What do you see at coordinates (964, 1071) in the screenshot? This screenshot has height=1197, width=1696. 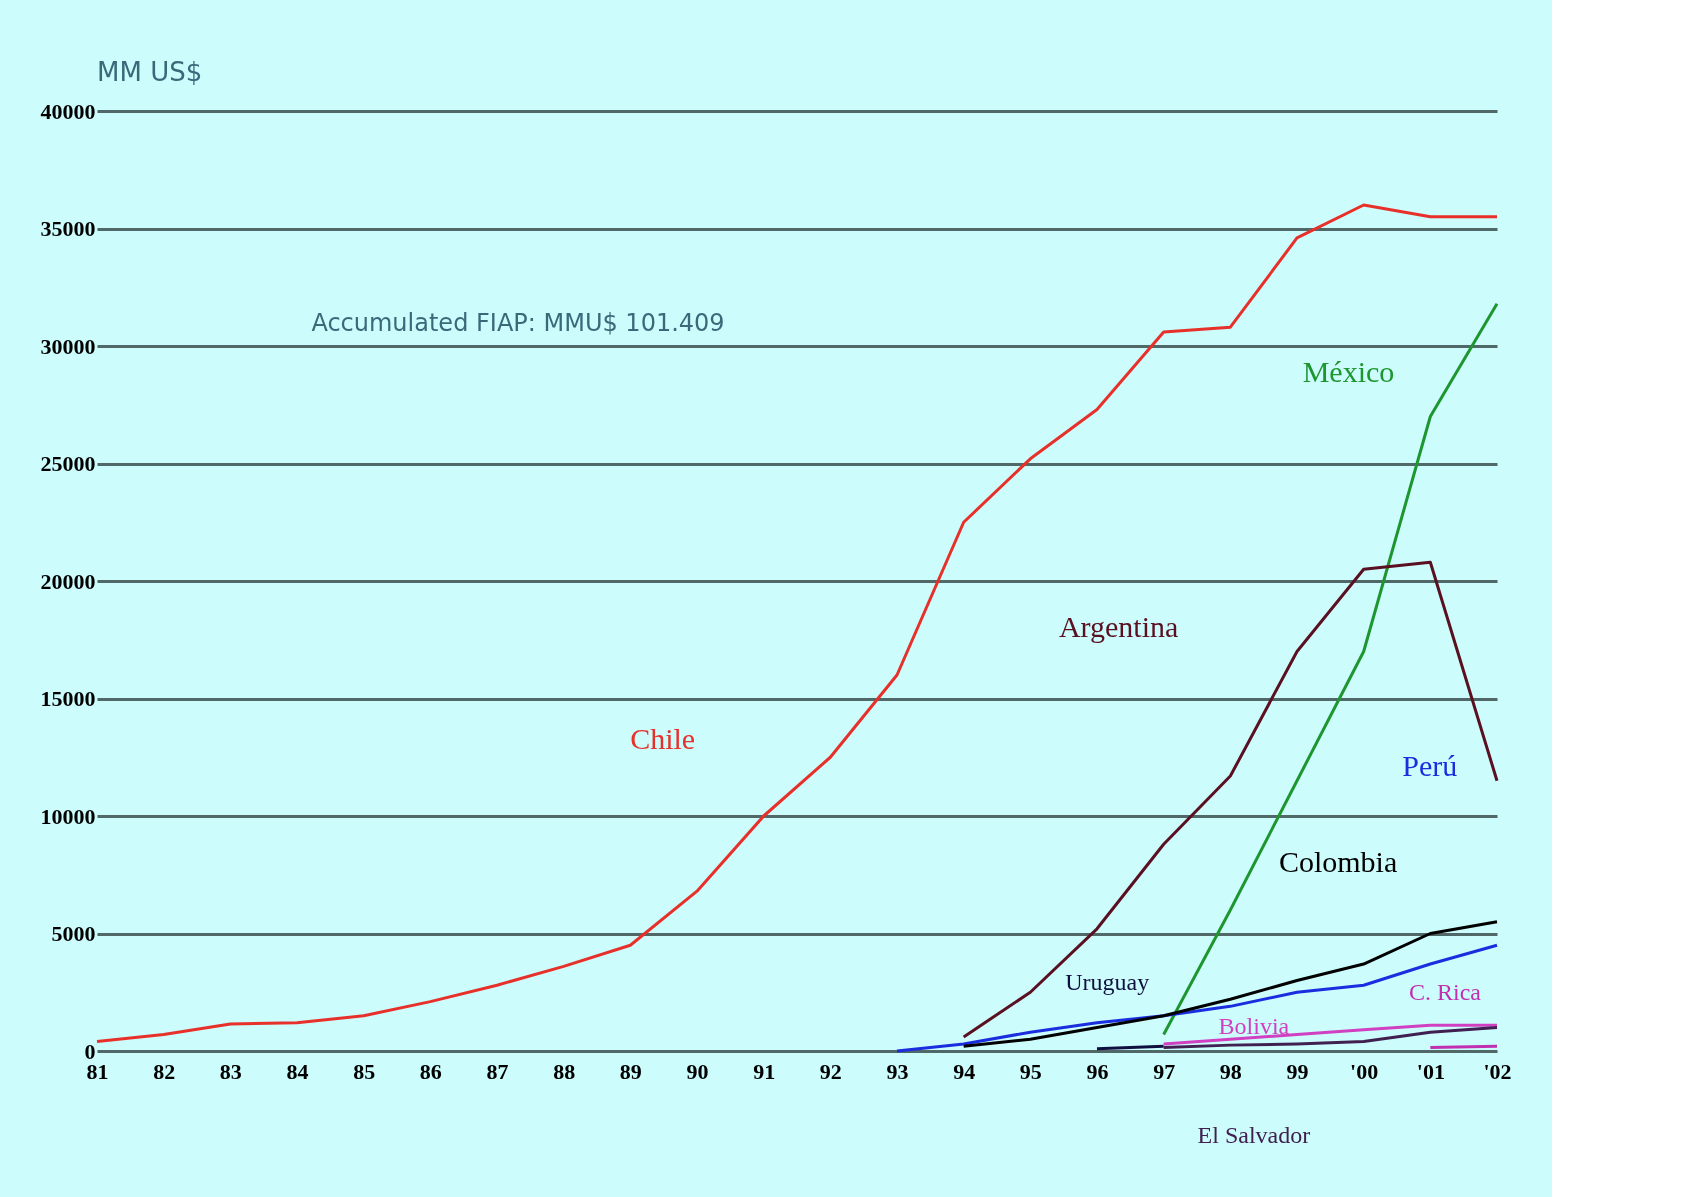 I see `x-tick-label: 94` at bounding box center [964, 1071].